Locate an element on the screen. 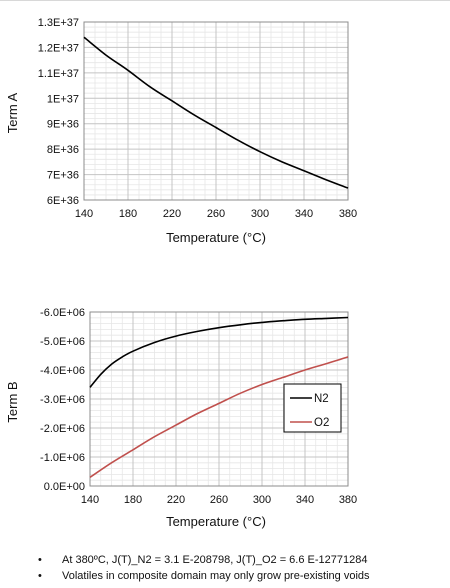 The width and height of the screenshot is (450, 588). chart-a-x-tick-label: 140 is located at coordinates (84, 214).